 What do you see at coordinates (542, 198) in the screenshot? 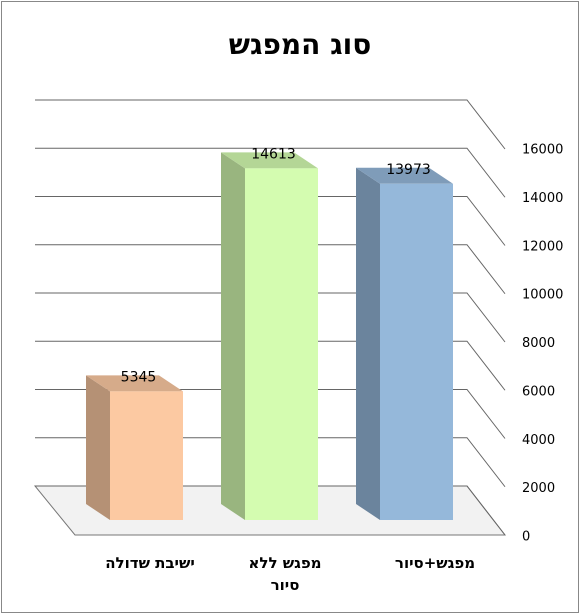
I see `y-tick-label: 14000` at bounding box center [542, 198].